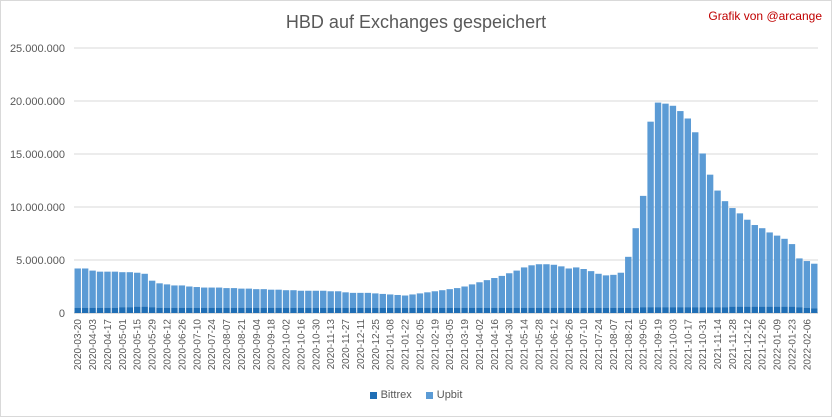 The height and width of the screenshot is (417, 832). I want to click on x-tick-label: 2020-08-07, so click(227, 345).